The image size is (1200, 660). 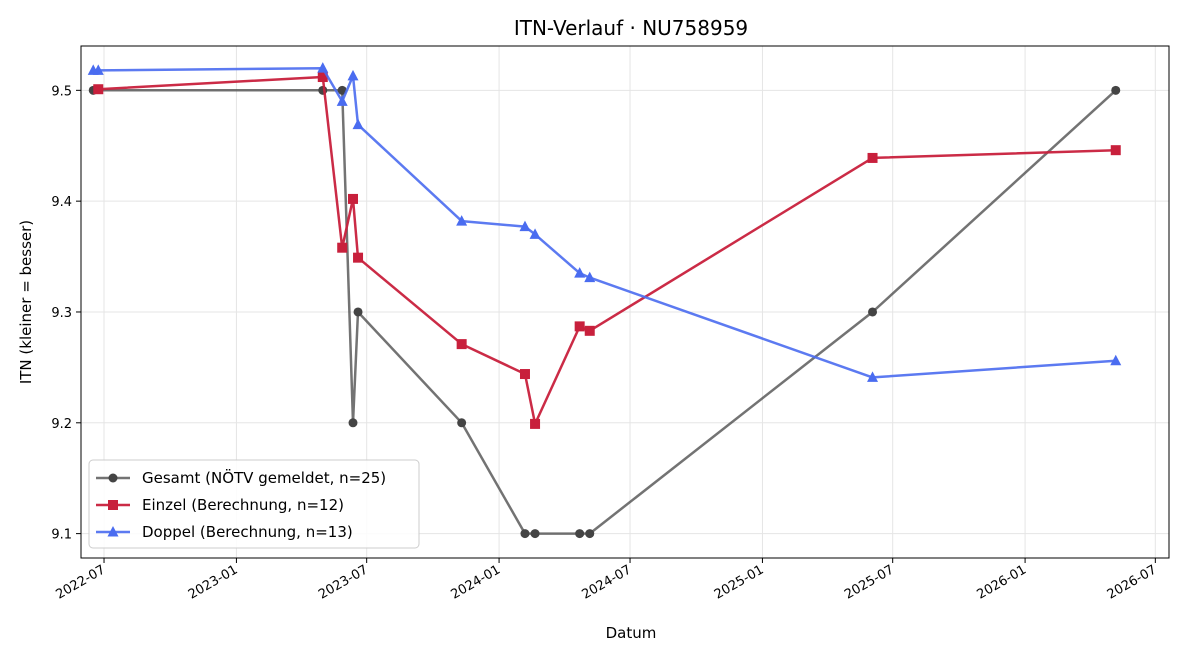 I want to click on y-axis-label: ITN (kleiner = besser), so click(x=26, y=302).